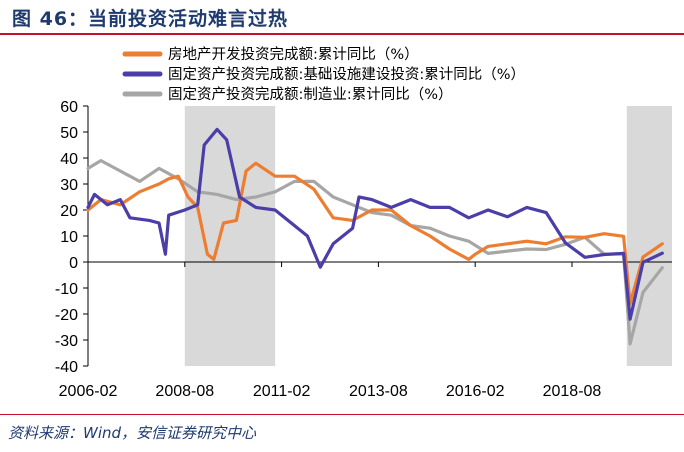 This screenshot has width=684, height=452. What do you see at coordinates (342, 34) in the screenshot?
I see `title-rule` at bounding box center [342, 34].